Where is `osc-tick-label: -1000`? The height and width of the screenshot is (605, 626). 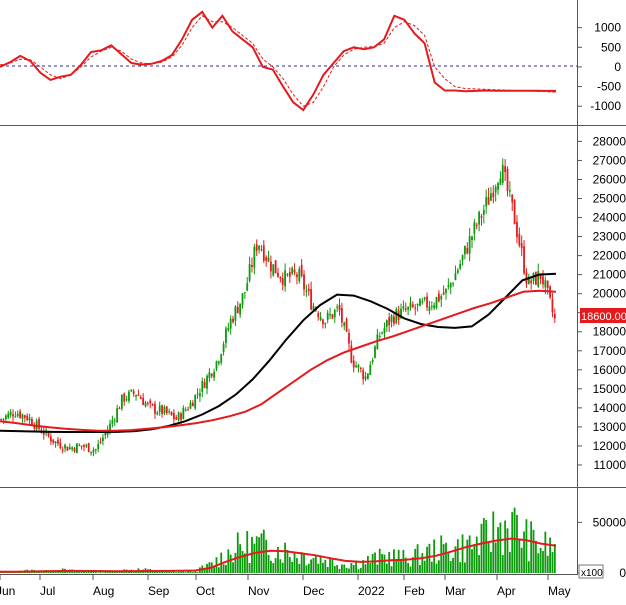
osc-tick-label: -1000 is located at coordinates (605, 106).